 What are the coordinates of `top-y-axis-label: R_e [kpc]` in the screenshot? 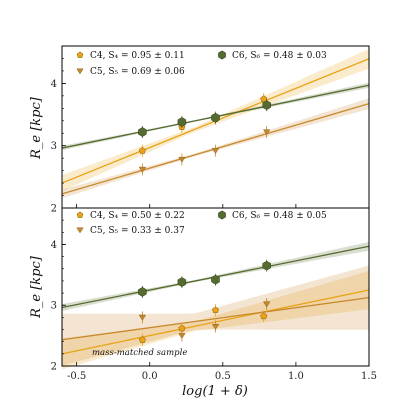 It's located at (36, 128).